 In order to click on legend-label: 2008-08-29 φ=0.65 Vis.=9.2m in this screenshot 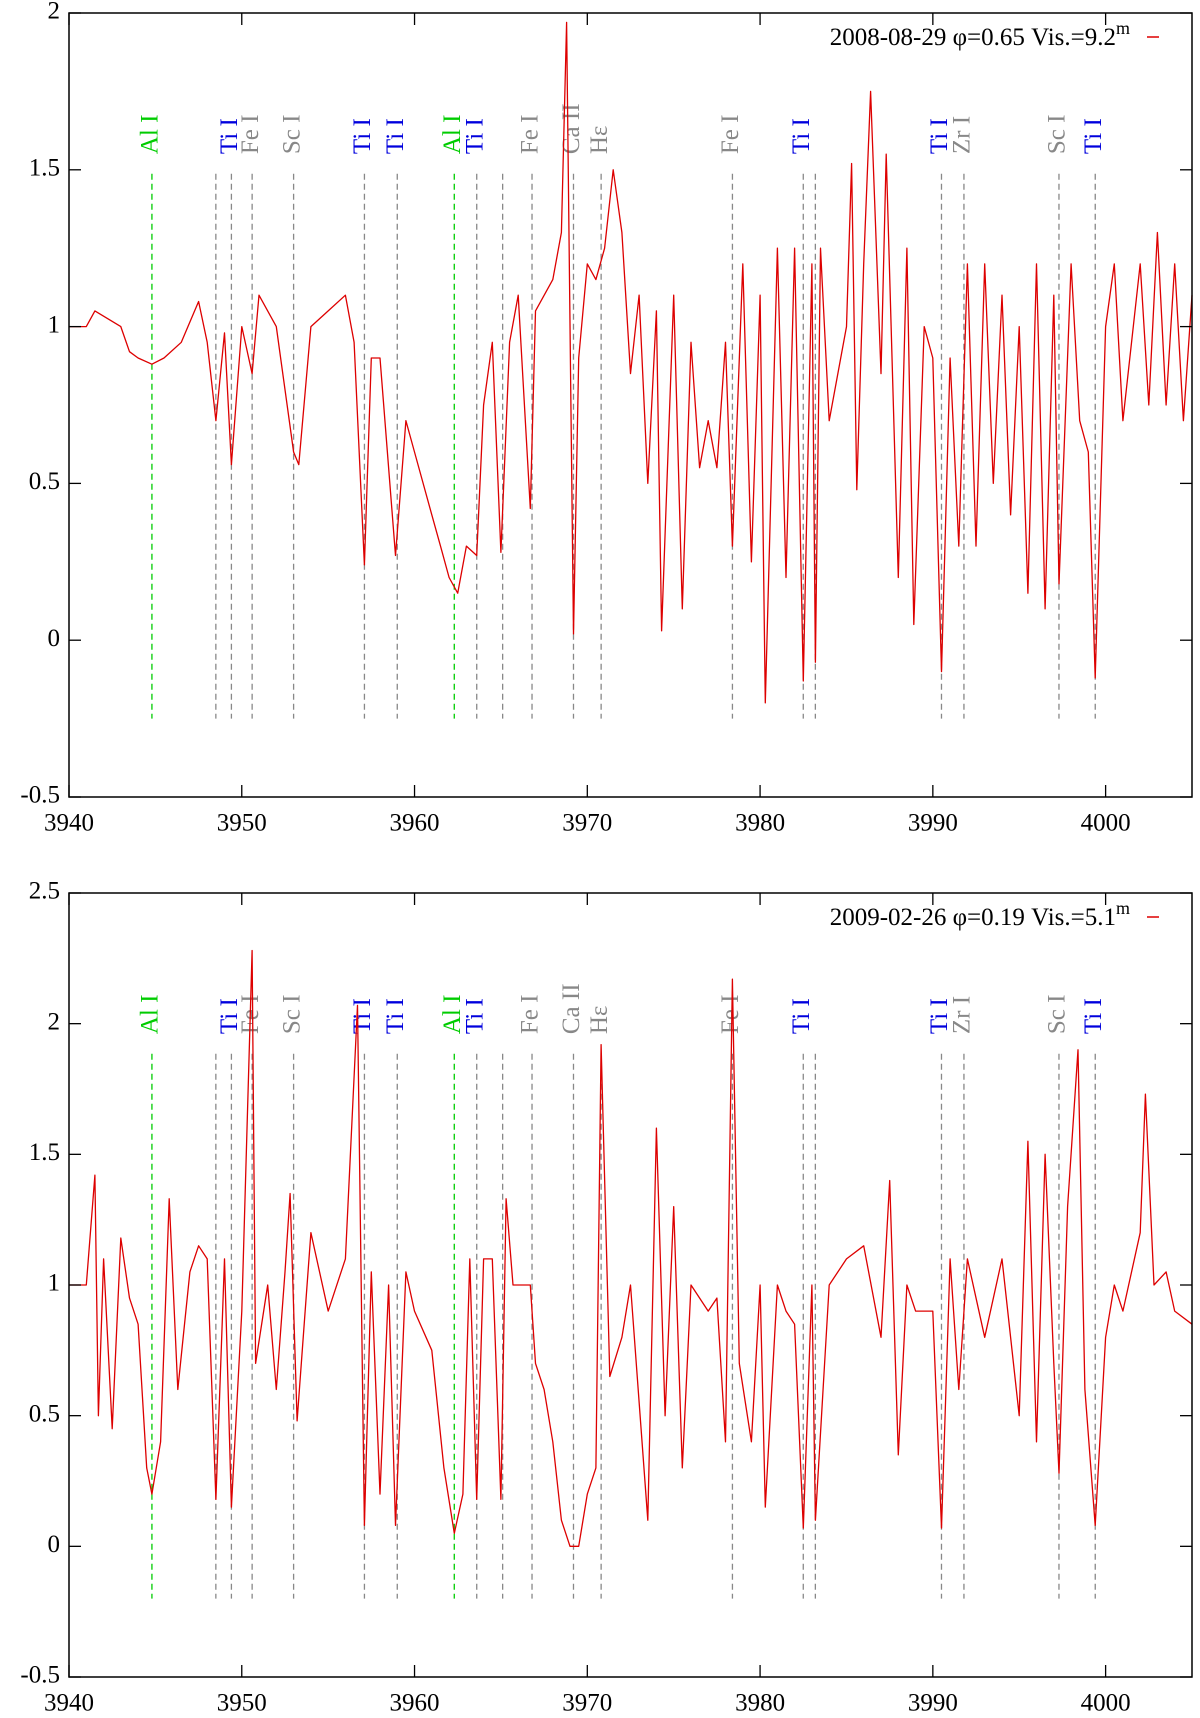, I will do `click(980, 34)`.